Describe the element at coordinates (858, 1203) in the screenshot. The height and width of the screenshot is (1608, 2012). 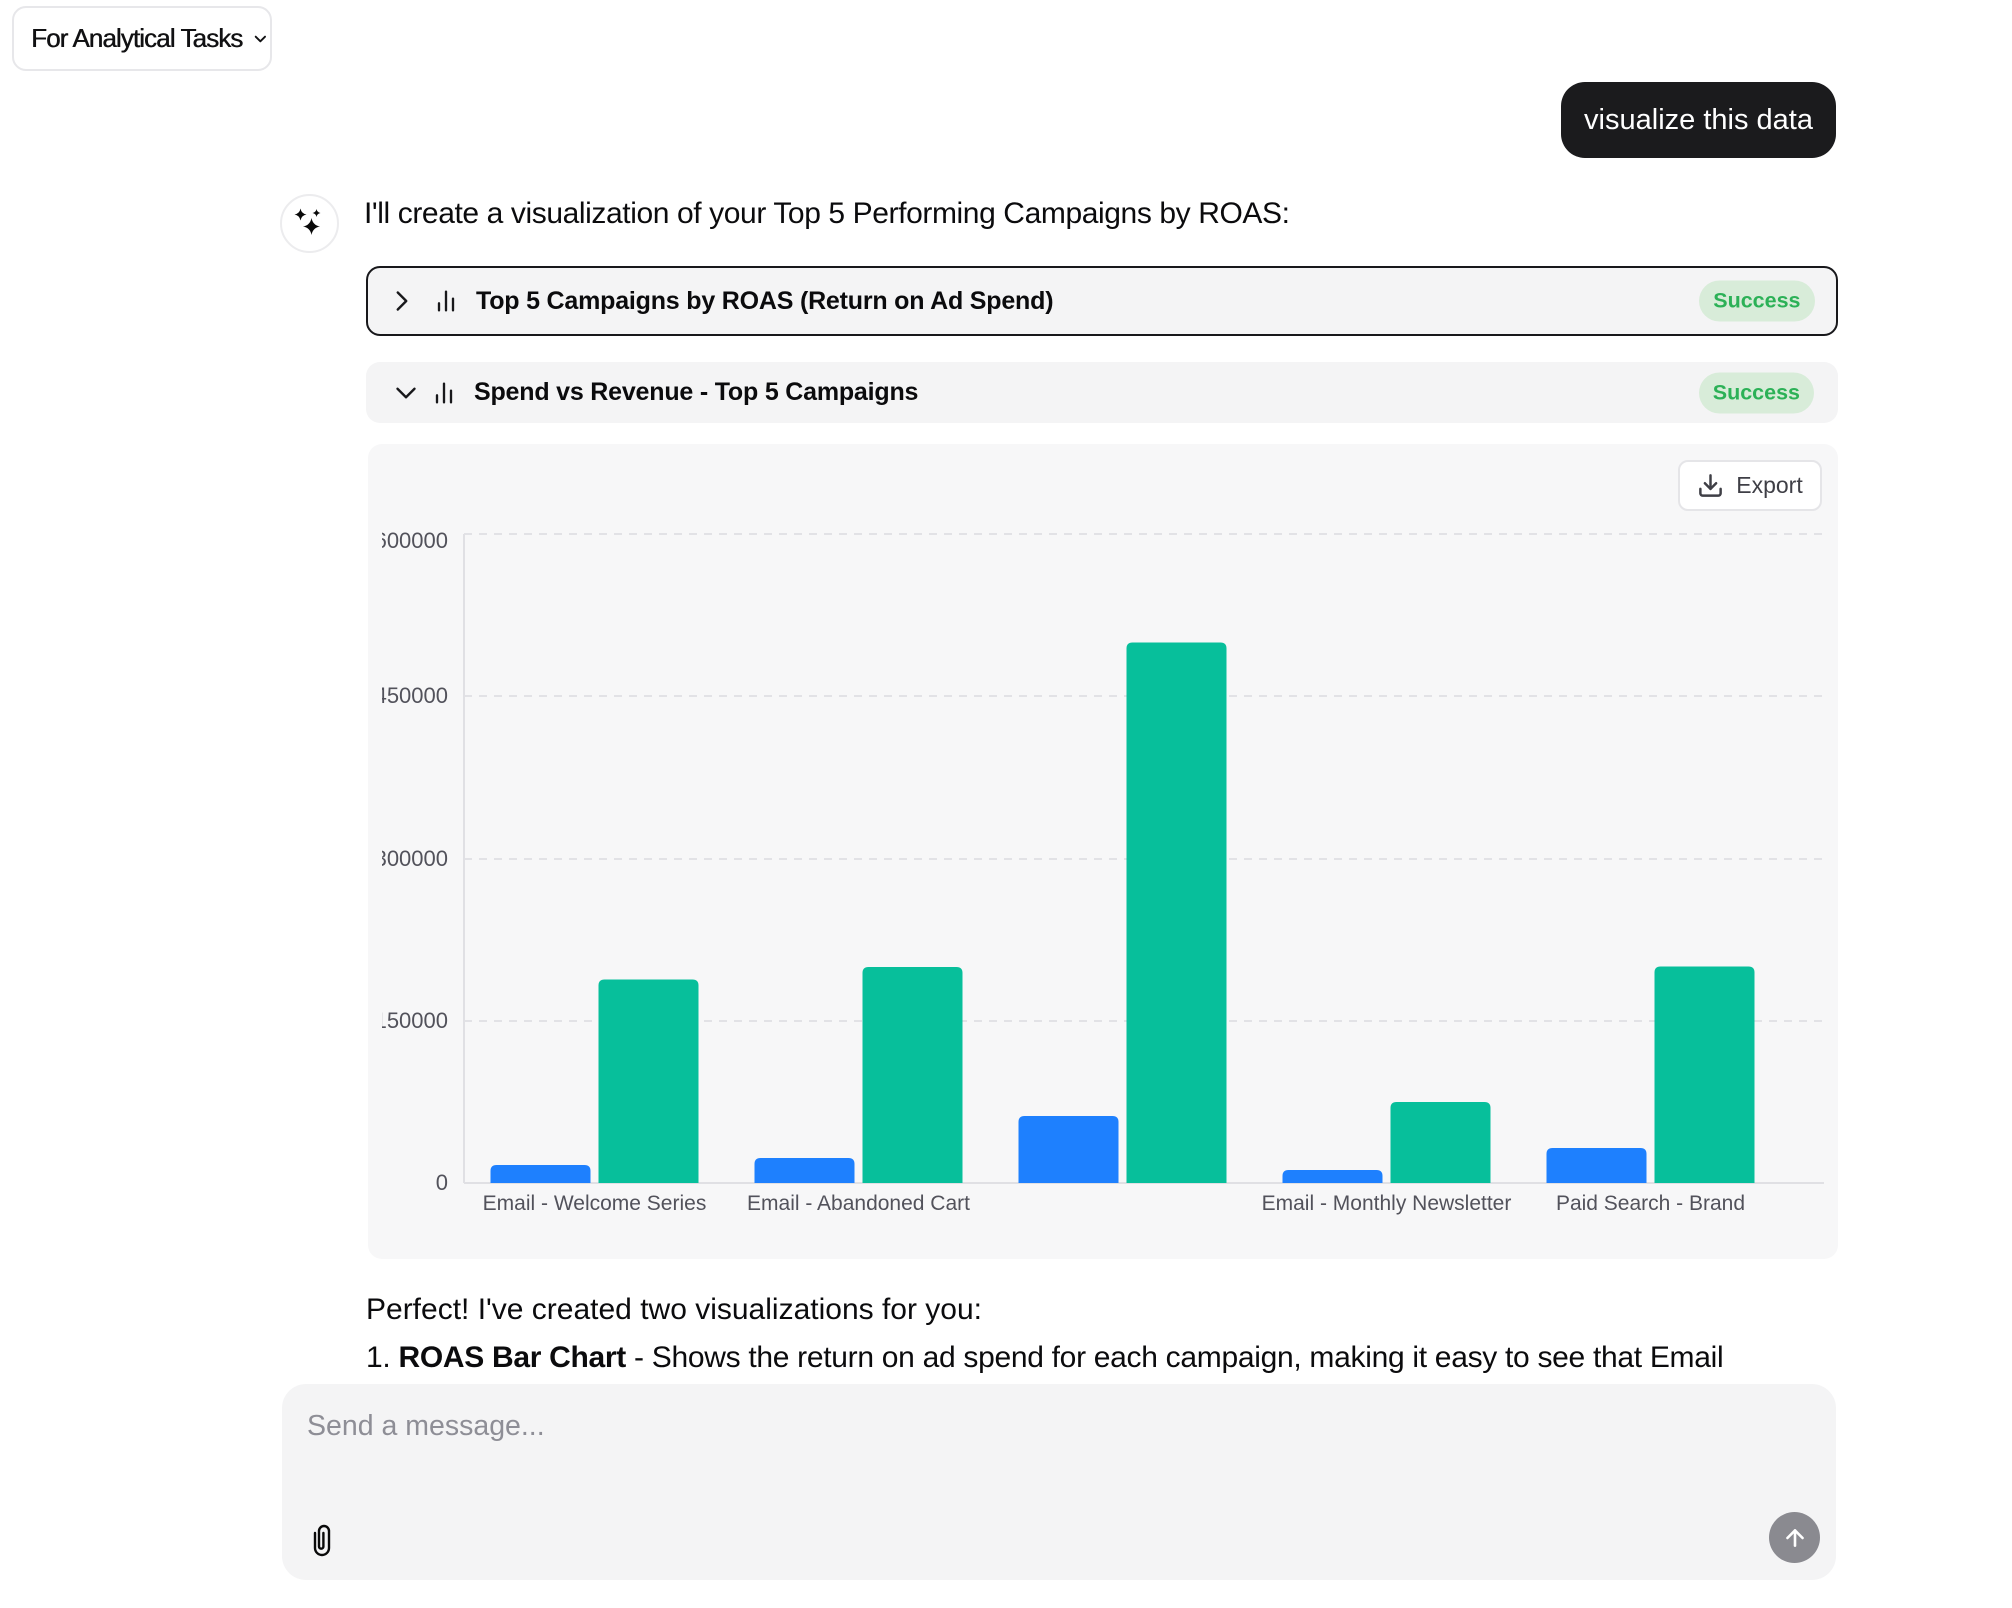
I see `svg-text: Email - Abandoned Cart` at that location.